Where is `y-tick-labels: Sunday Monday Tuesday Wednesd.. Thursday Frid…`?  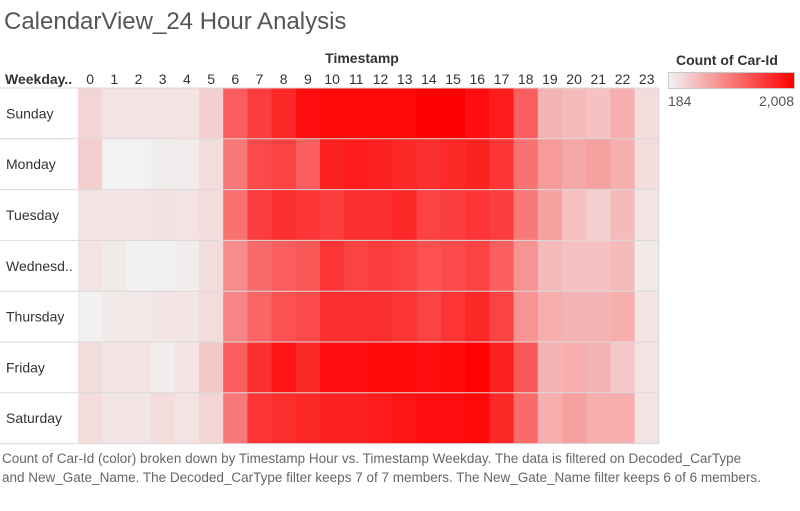
y-tick-labels: Sunday Monday Tuesday Wednesd.. Thursday Frid… is located at coordinates (39, 265).